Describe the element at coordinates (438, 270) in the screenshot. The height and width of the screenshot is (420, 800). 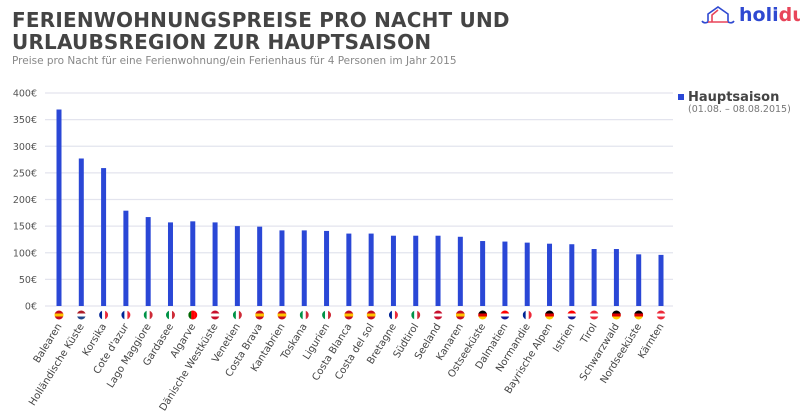
I see `bar-seeland` at that location.